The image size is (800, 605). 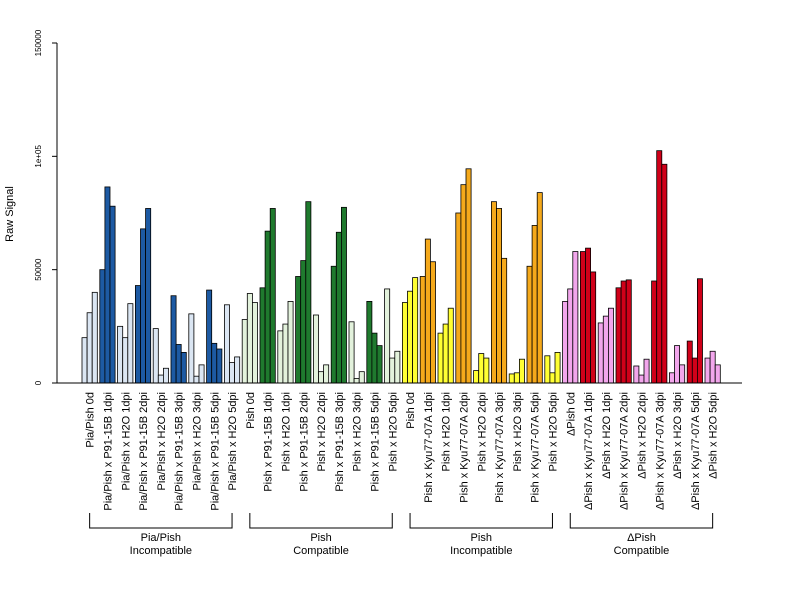 What do you see at coordinates (46, 207) in the screenshot?
I see `y-axis: 0 50000 1e+05 150000` at bounding box center [46, 207].